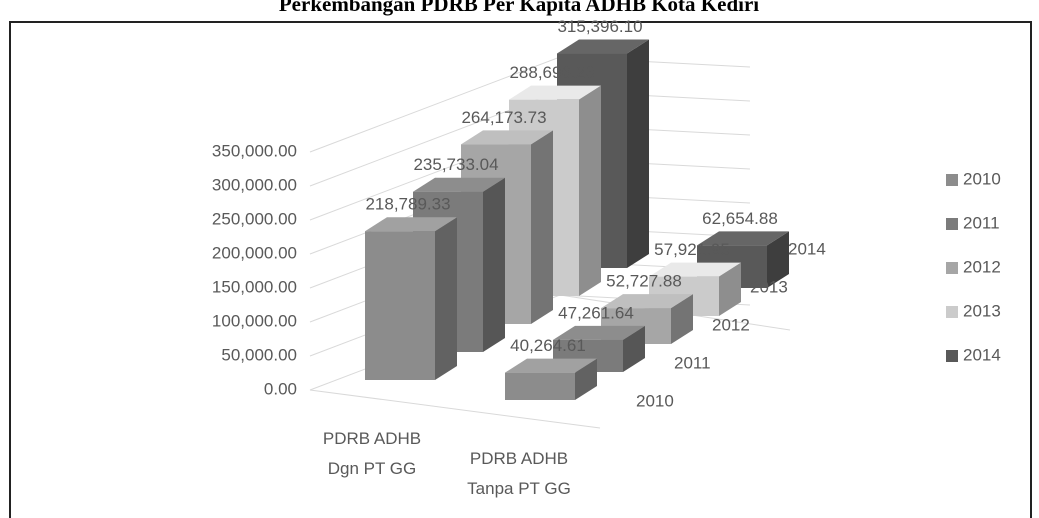 The height and width of the screenshot is (518, 1039). I want to click on legend-label: 2013, so click(982, 310).